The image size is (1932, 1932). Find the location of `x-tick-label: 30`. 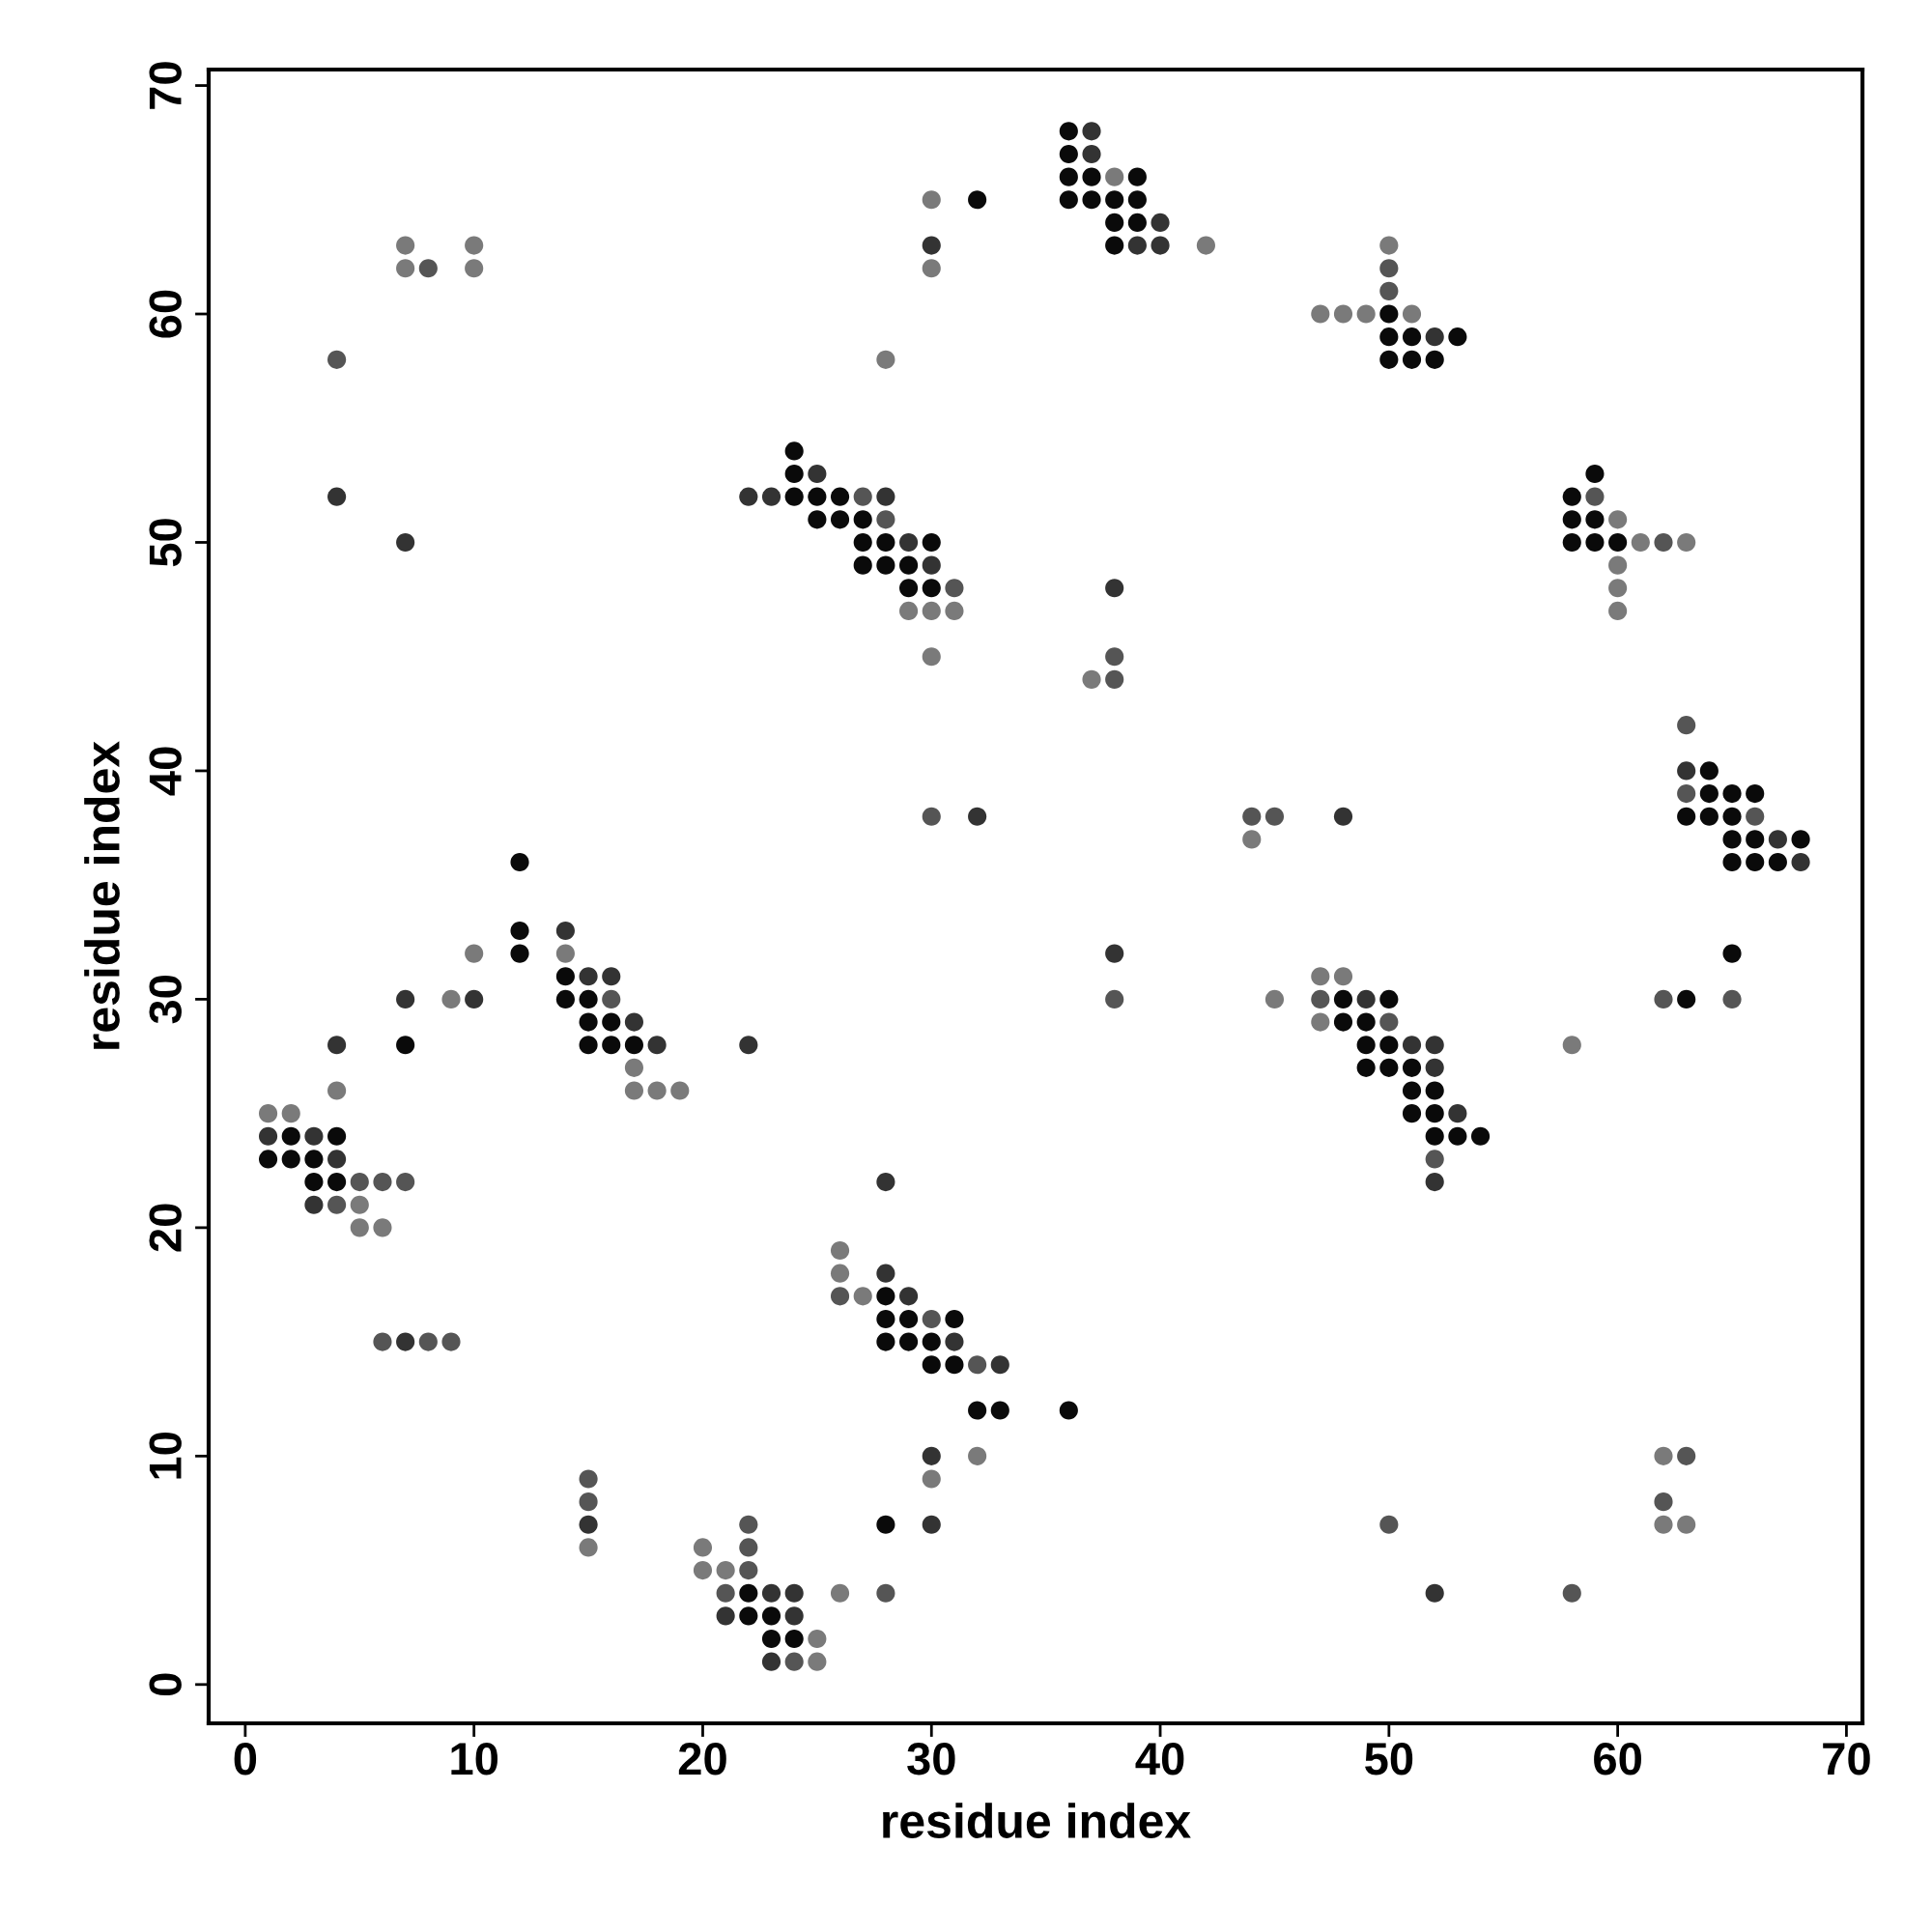

x-tick-label: 30 is located at coordinates (931, 1759).